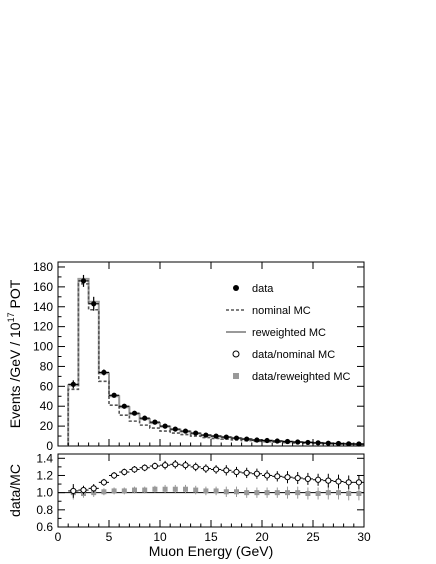  What do you see at coordinates (43, 347) in the screenshot?
I see `main-y-tick-label: 100` at bounding box center [43, 347].